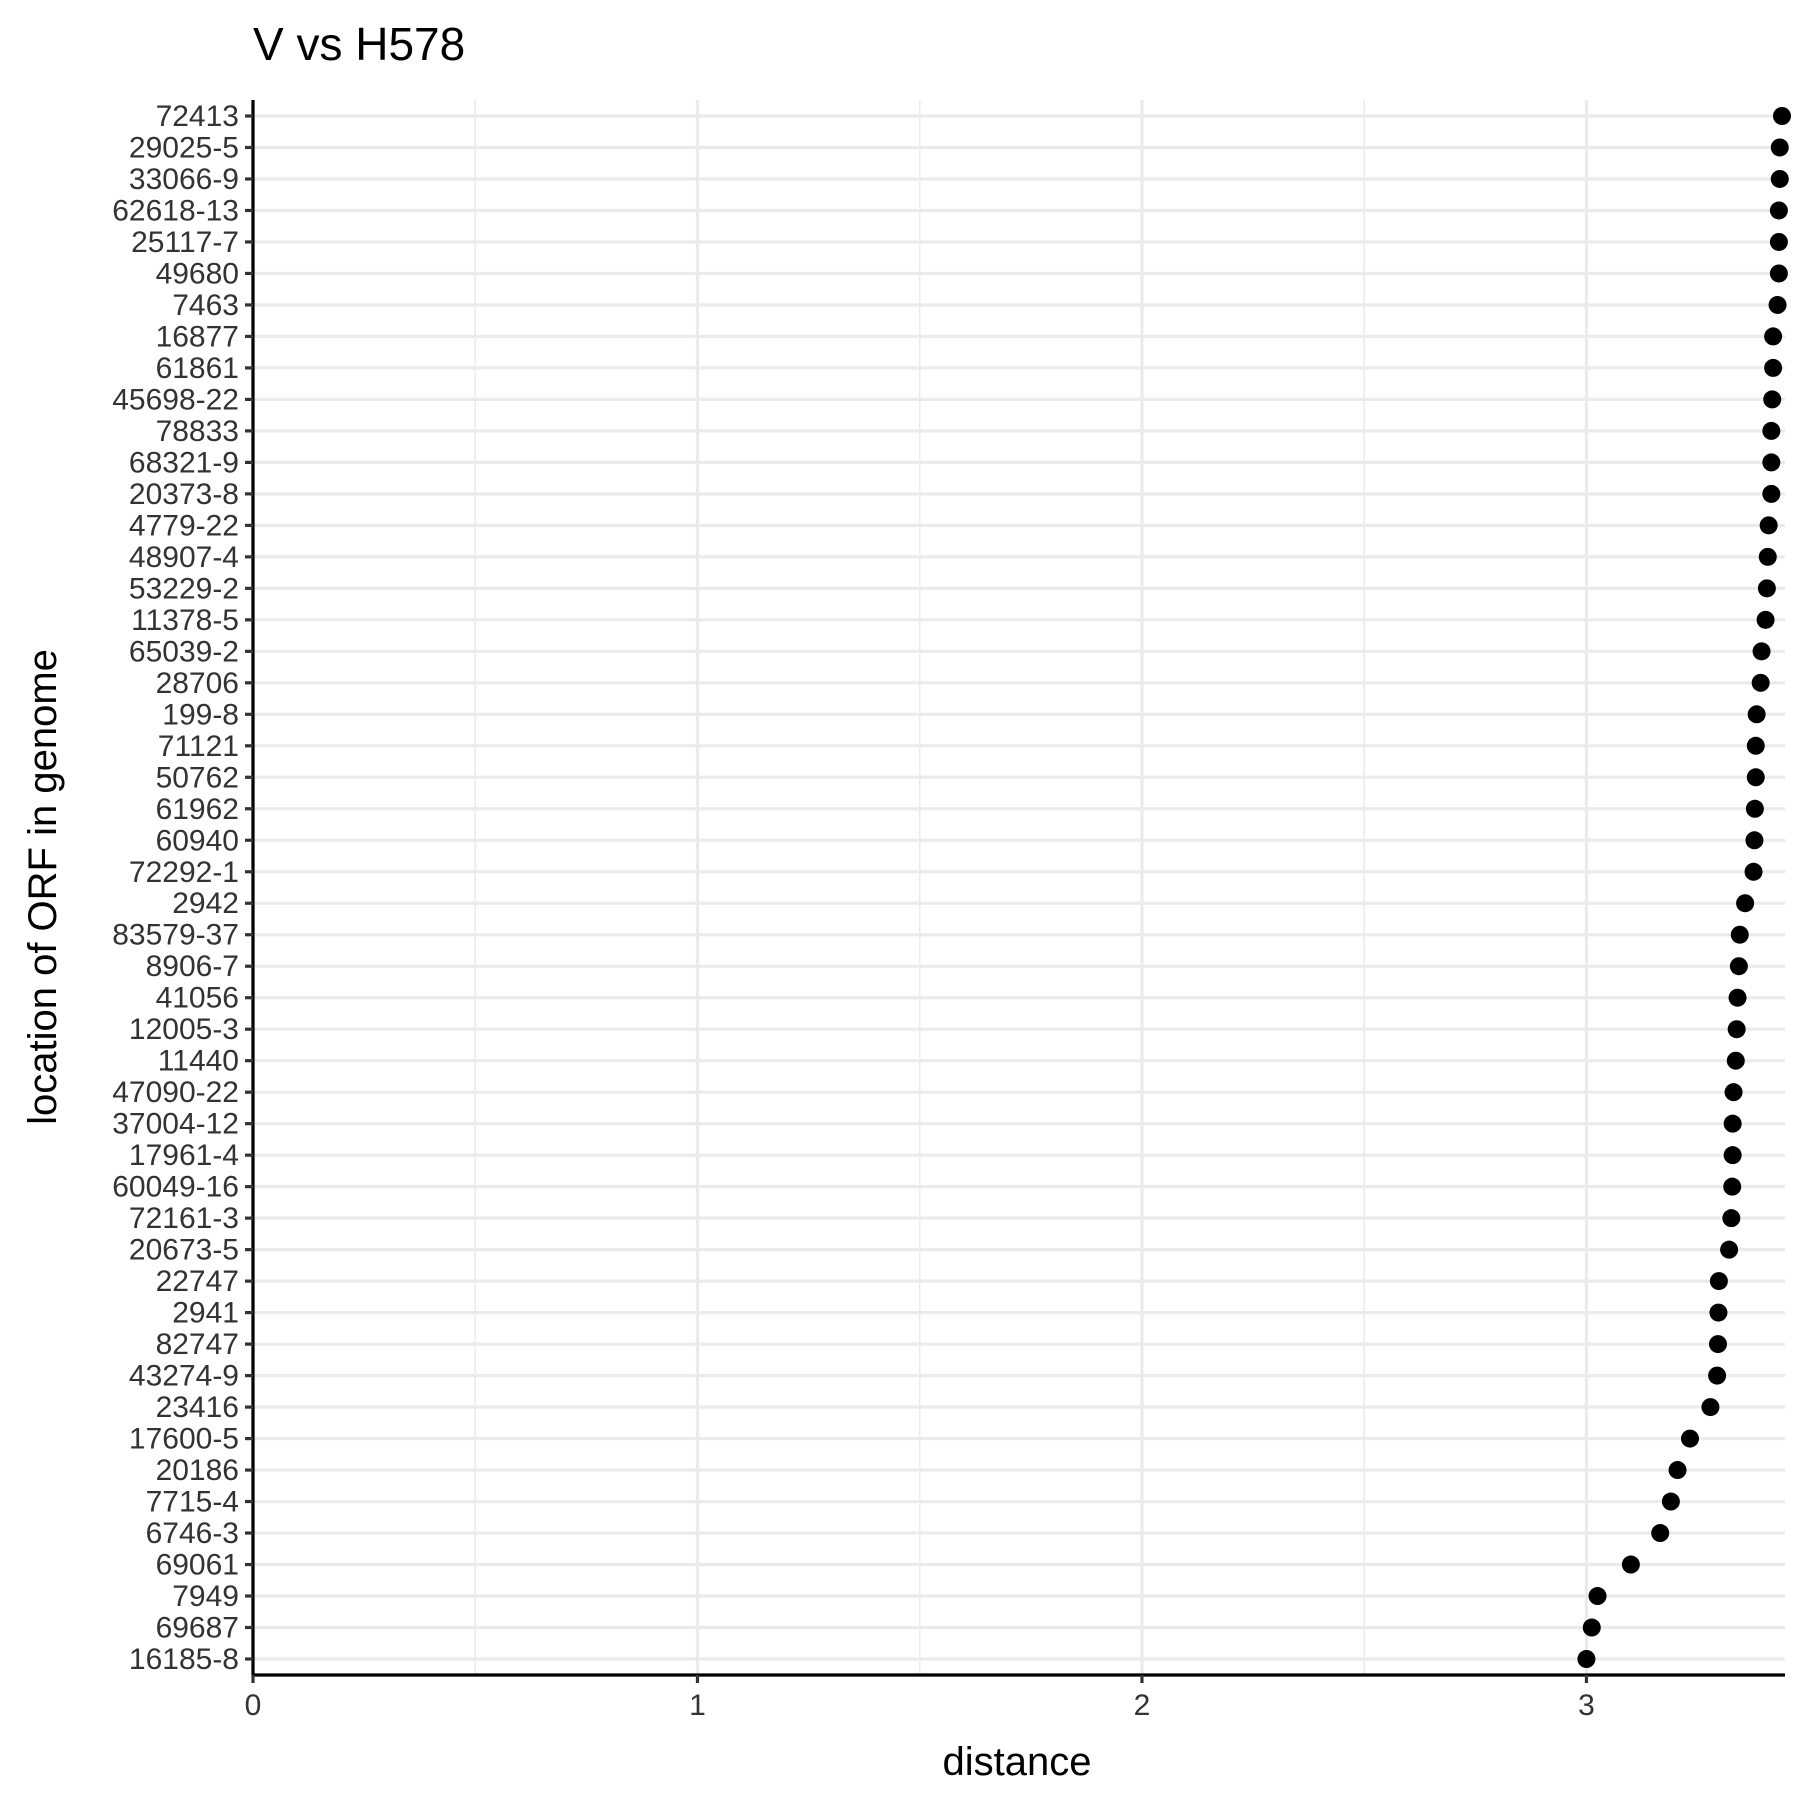 The width and height of the screenshot is (1800, 1800). I want to click on y-tick-label: 53229-2, so click(184, 588).